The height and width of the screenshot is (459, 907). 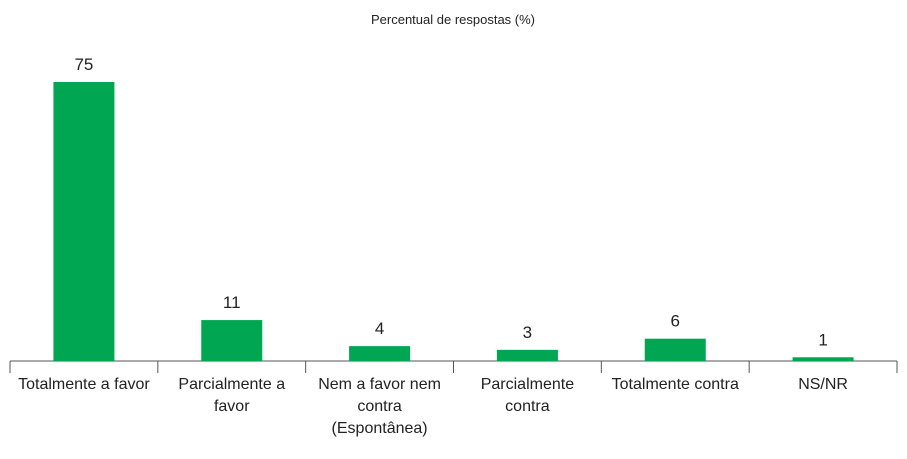 What do you see at coordinates (232, 302) in the screenshot?
I see `value-label: 11` at bounding box center [232, 302].